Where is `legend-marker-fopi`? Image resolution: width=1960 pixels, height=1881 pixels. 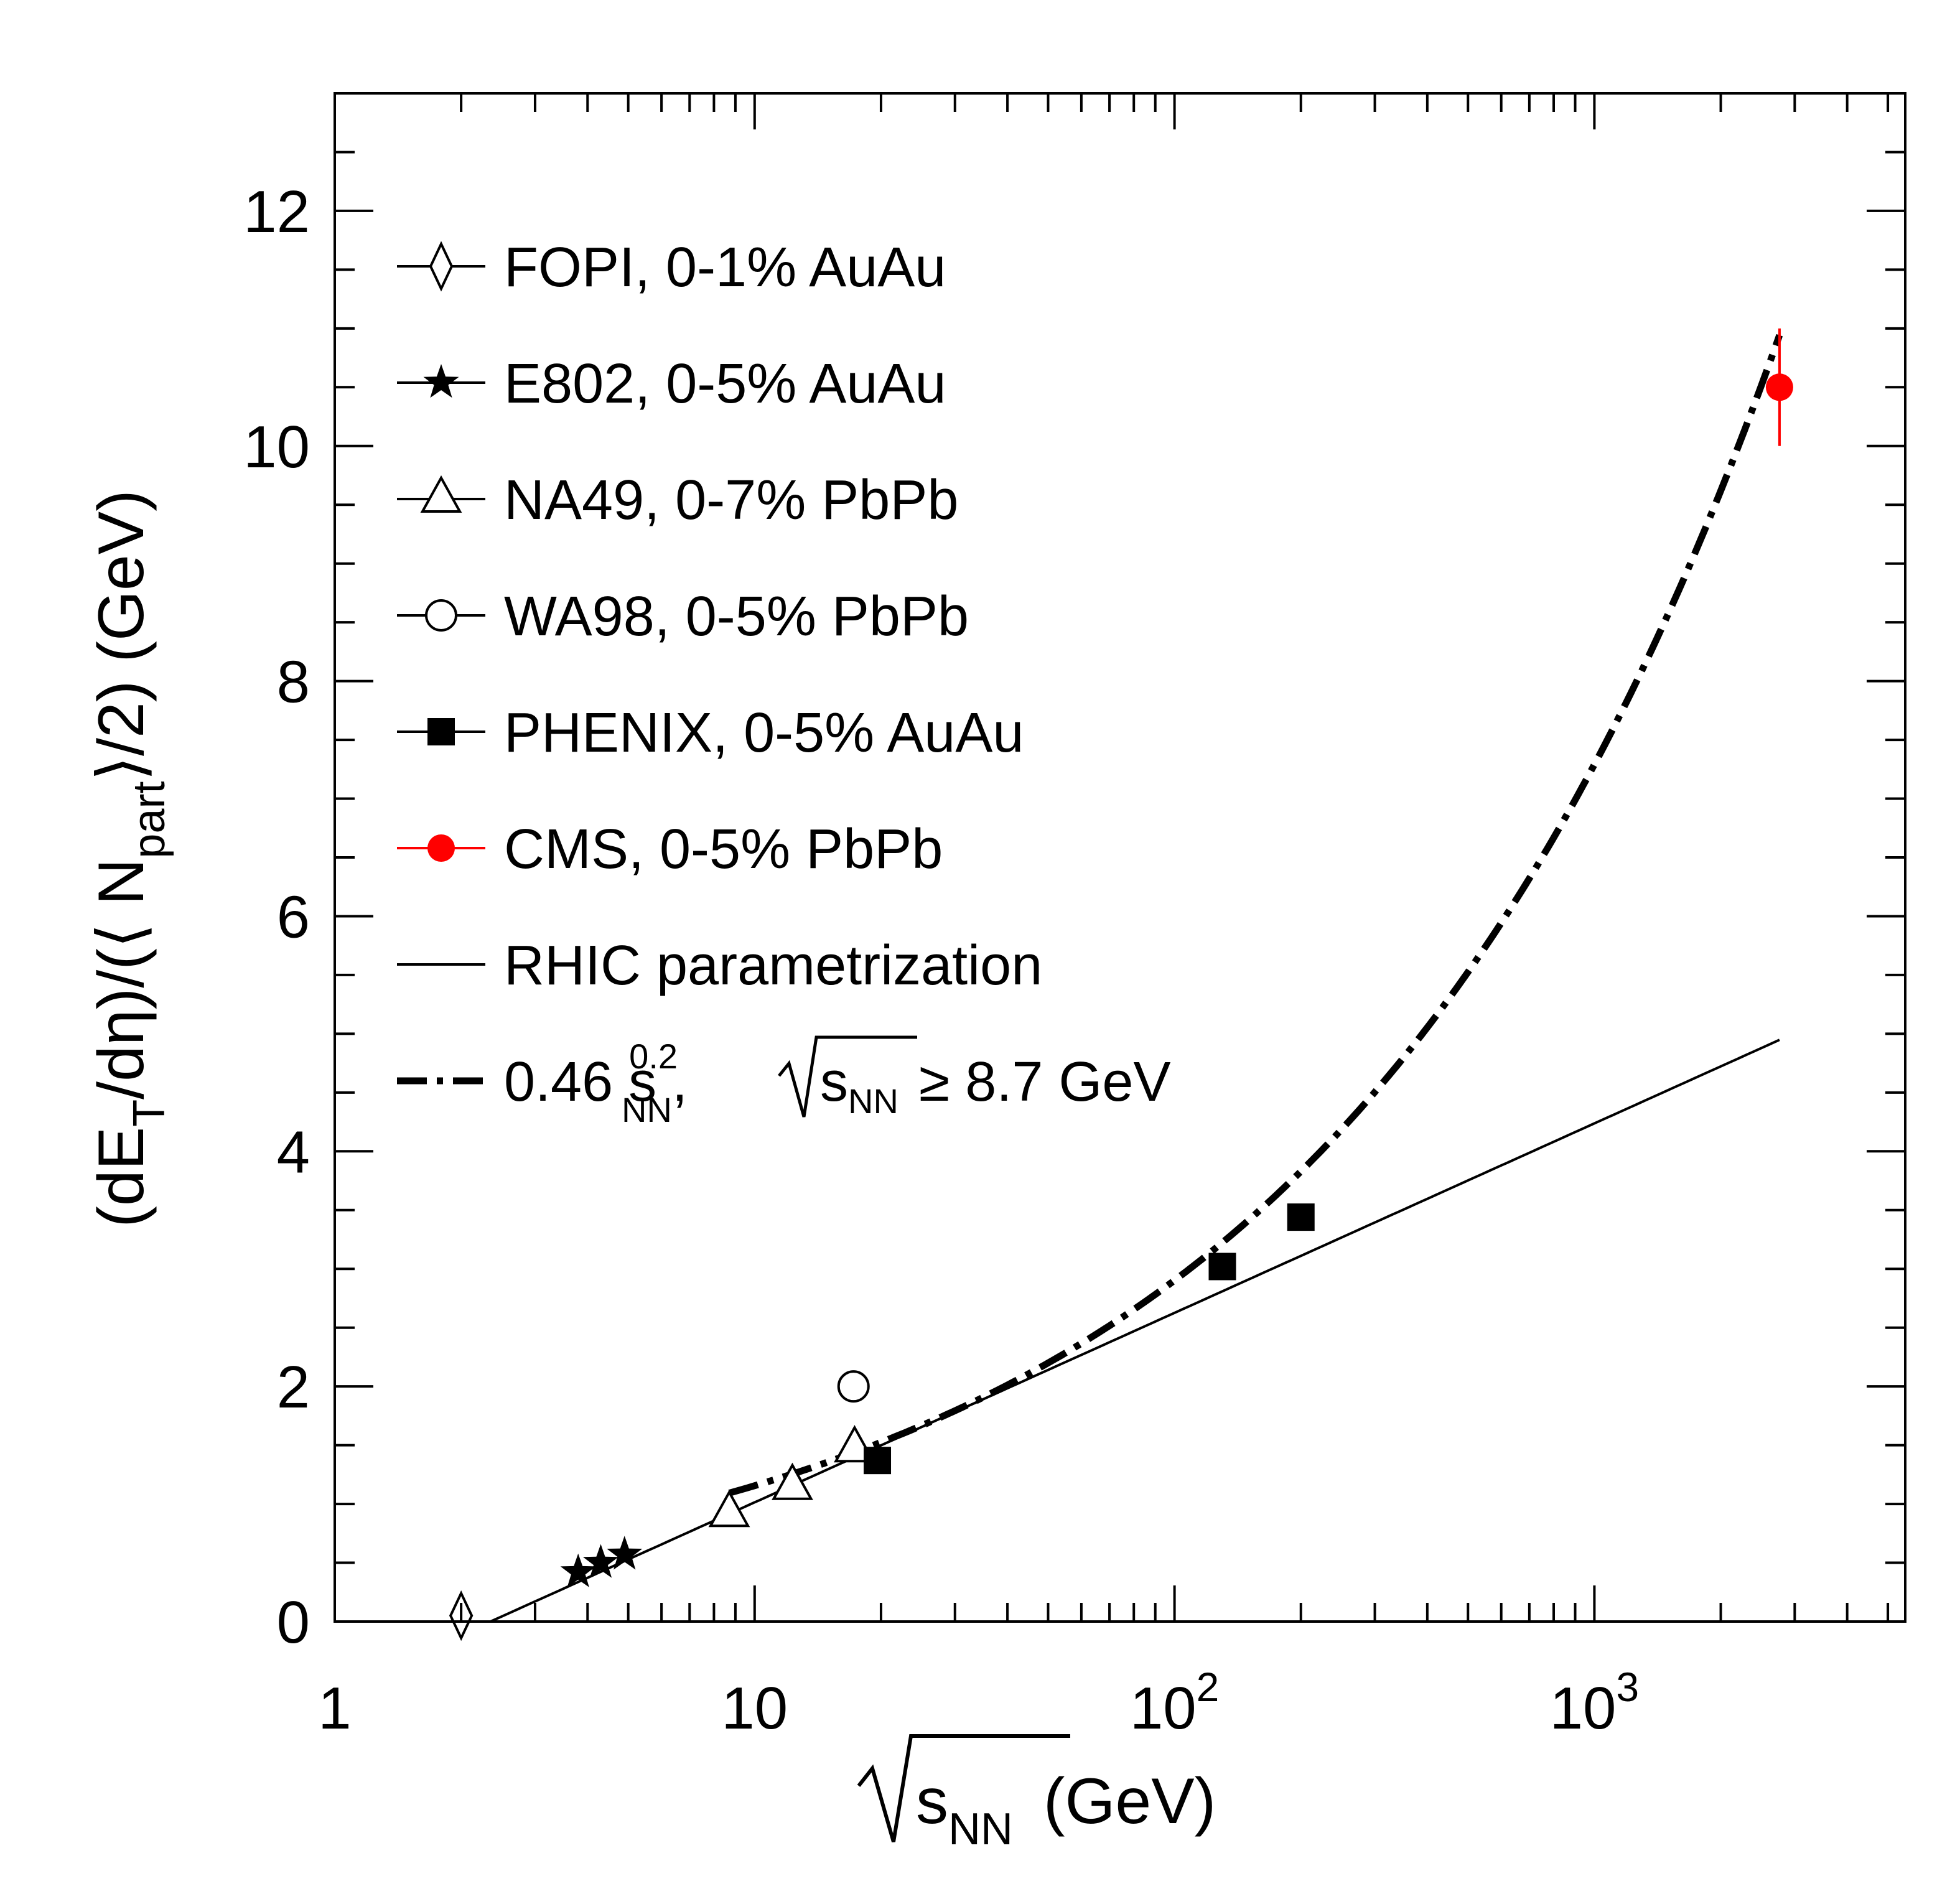 legend-marker-fopi is located at coordinates (441, 266).